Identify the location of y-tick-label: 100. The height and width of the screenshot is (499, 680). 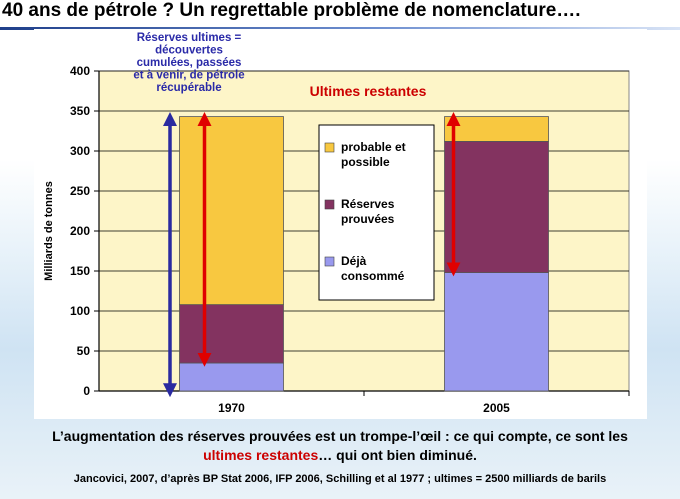
(80, 311).